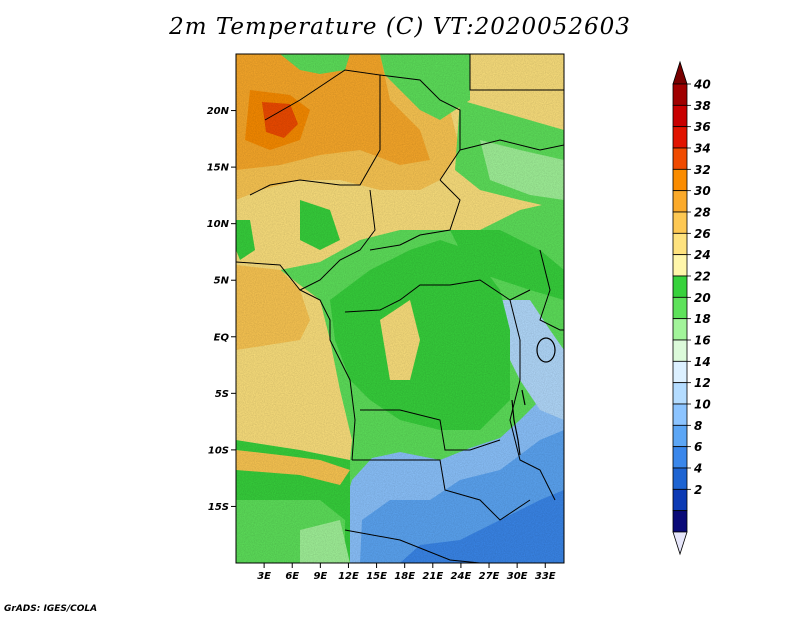 The width and height of the screenshot is (800, 618). I want to click on latitude-axis: 20N 15N 10N 5N EQ 5S 10S 15S, so click(221, 309).